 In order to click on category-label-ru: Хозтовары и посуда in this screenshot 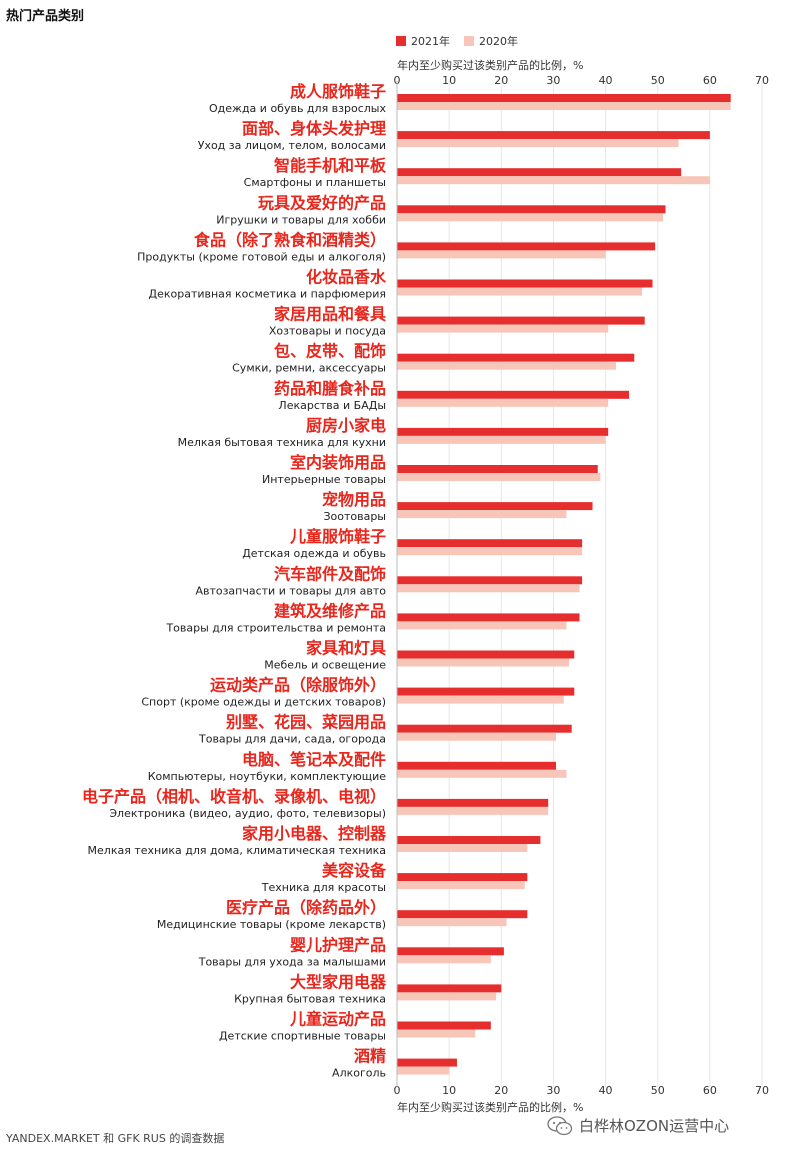, I will do `click(327, 331)`.